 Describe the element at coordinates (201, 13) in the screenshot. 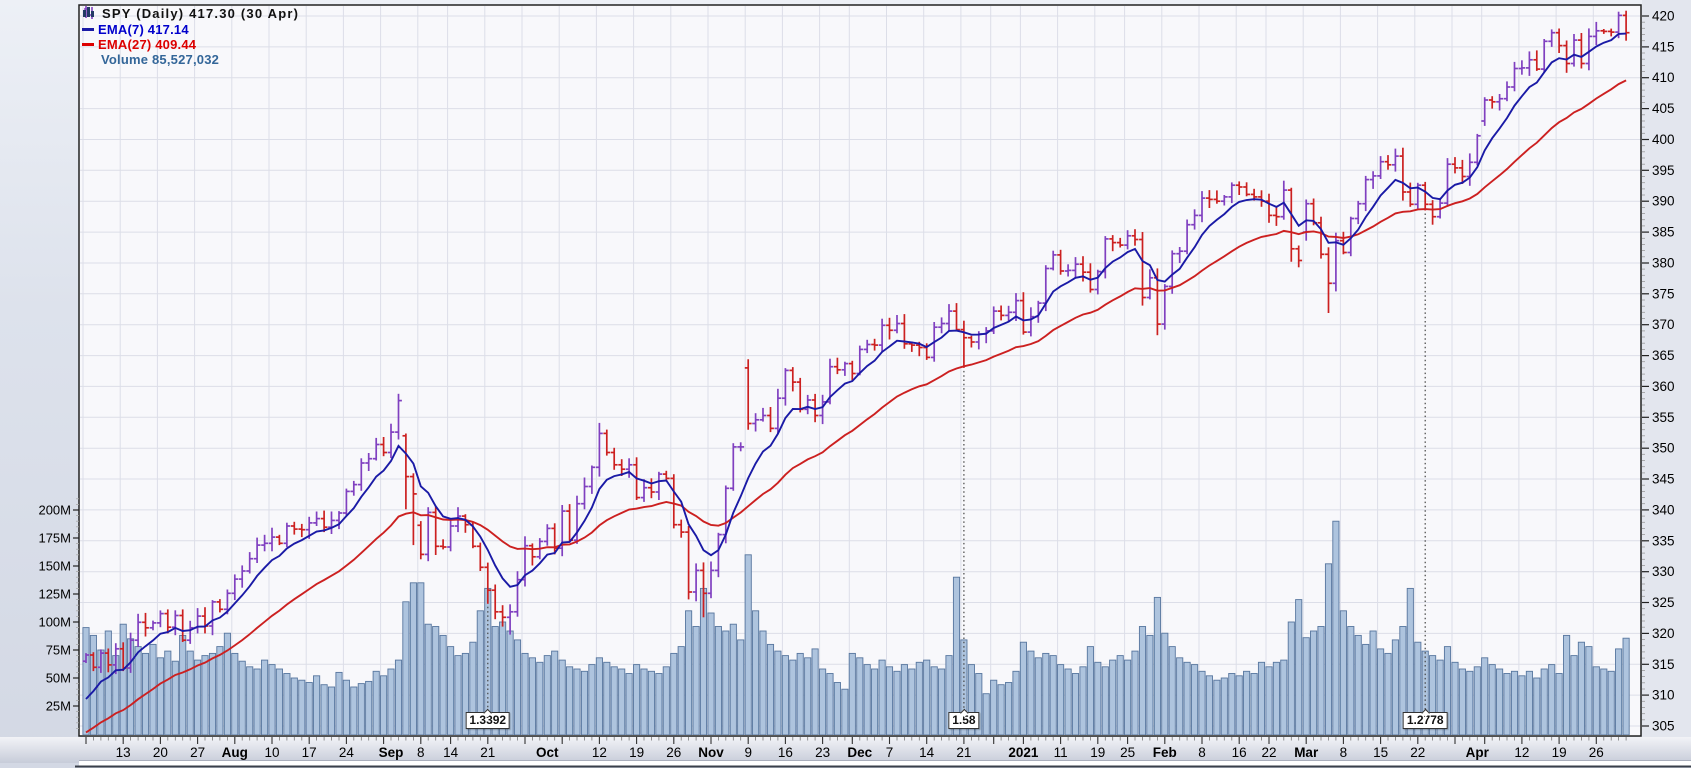

I see `chart-title: SPY (Daily) 417.30 (30 Apr)` at that location.